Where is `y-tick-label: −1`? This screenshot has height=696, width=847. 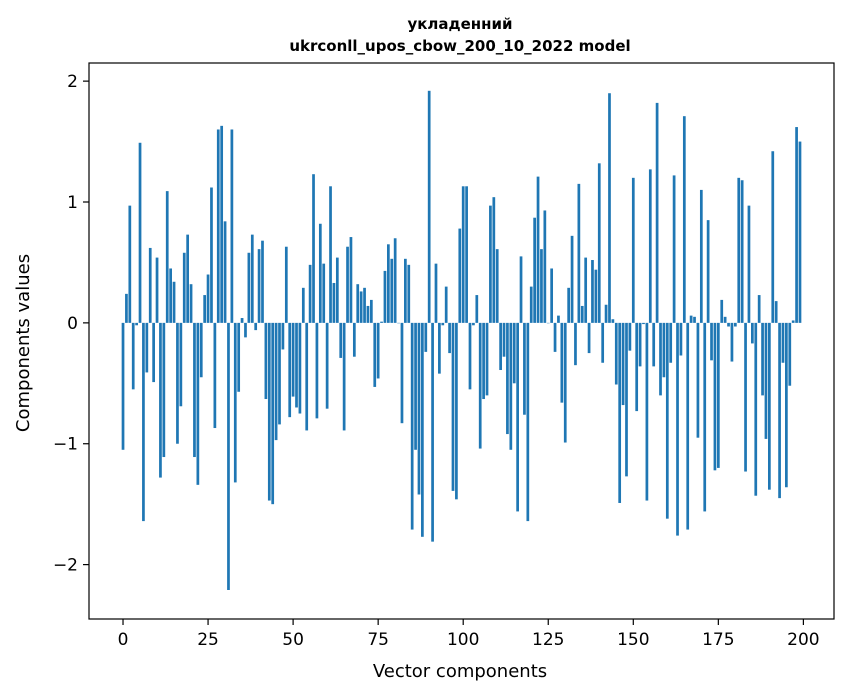 y-tick-label: −1 is located at coordinates (65, 445).